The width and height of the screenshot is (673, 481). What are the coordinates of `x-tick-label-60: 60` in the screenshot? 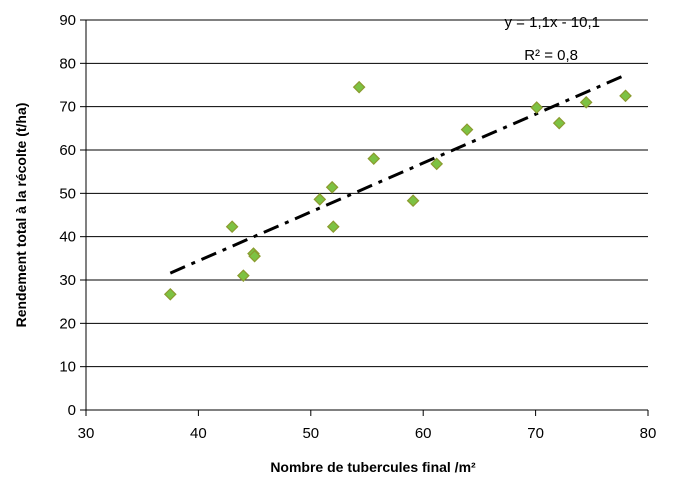 It's located at (423, 433).